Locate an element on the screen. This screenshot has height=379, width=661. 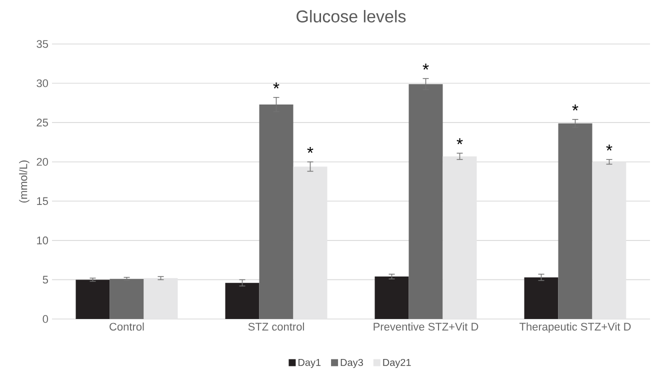
y-axis-title: (mmol/L) is located at coordinates (24, 181).